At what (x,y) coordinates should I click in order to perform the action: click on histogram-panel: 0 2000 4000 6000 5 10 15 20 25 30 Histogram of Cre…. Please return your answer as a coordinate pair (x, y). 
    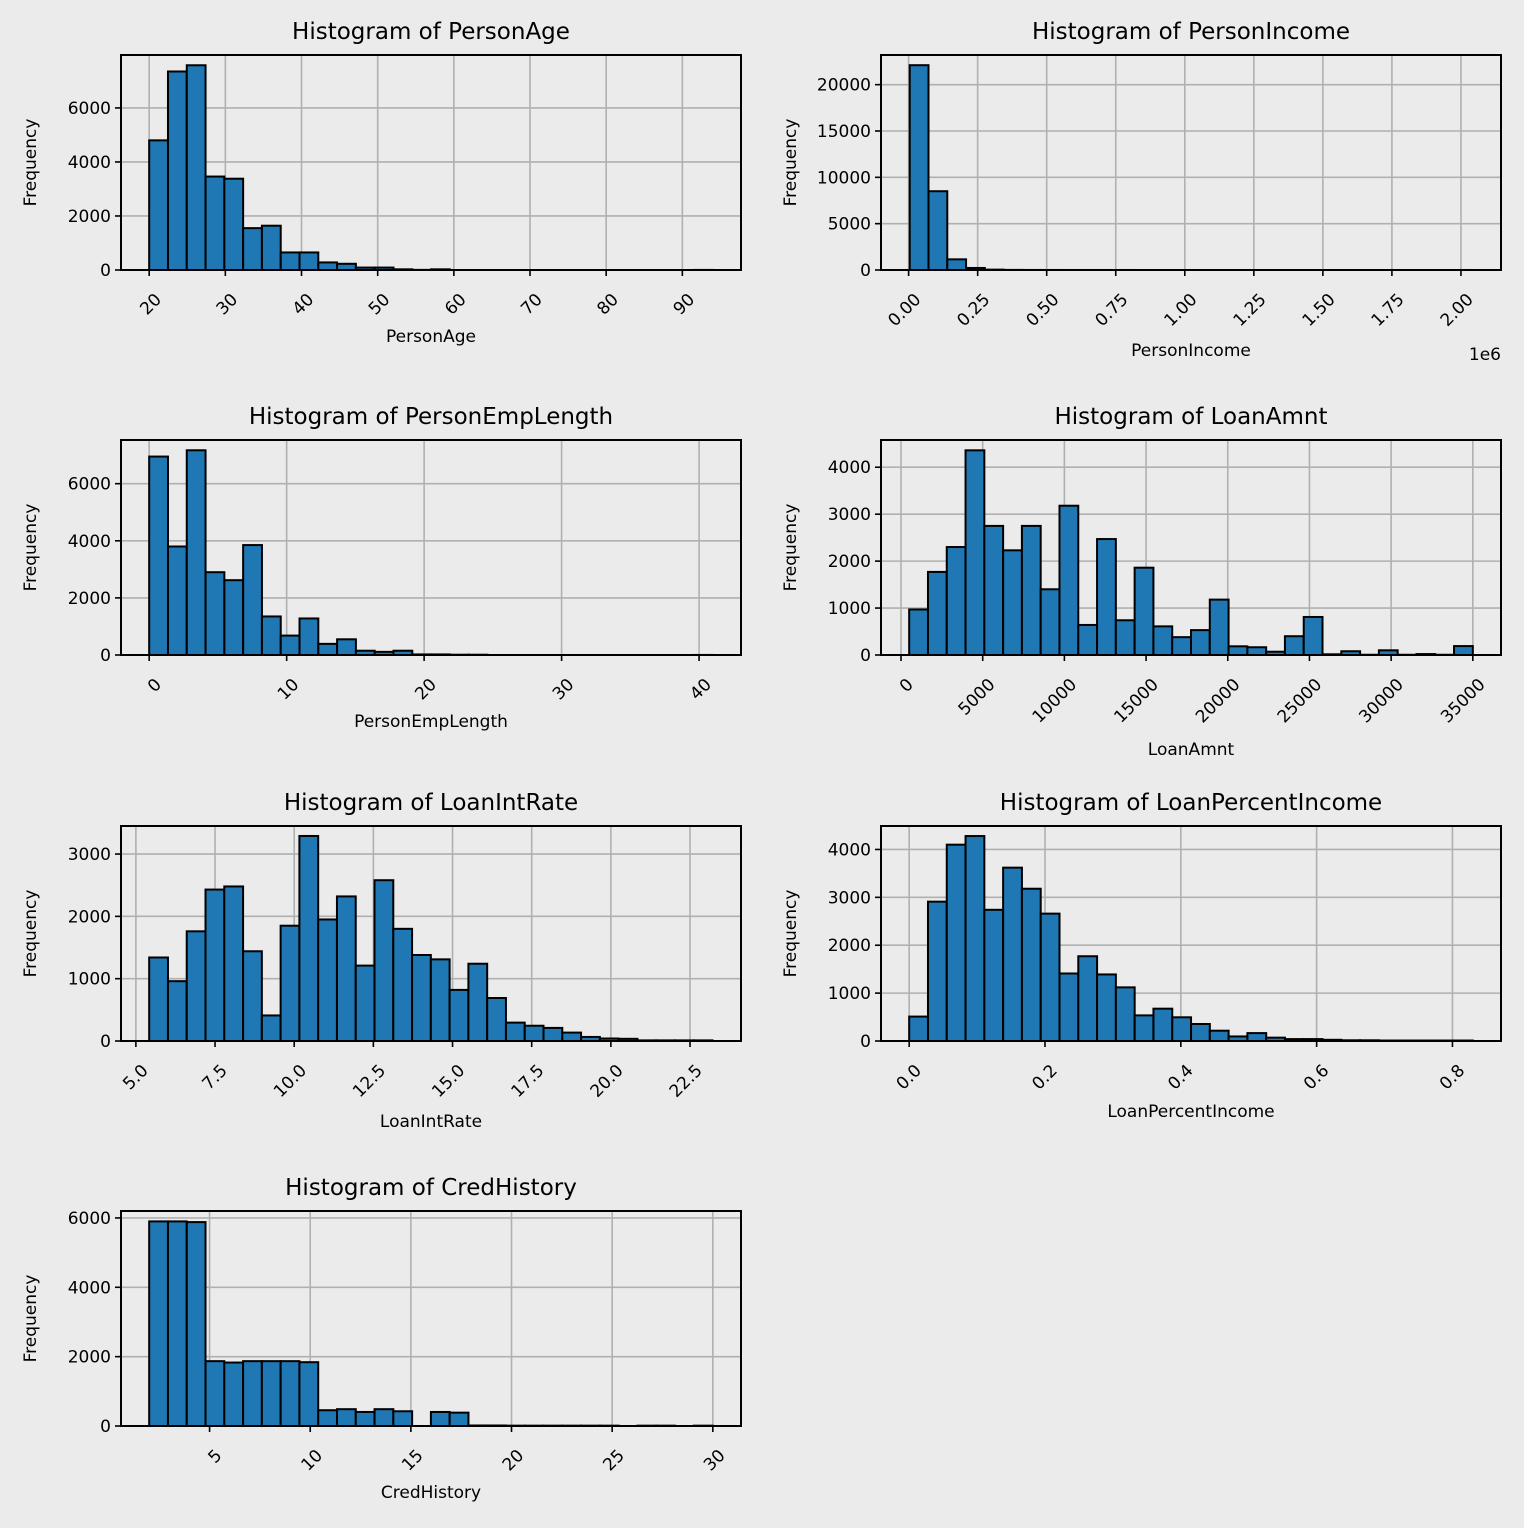
    Looking at the image, I should click on (381, 1339).